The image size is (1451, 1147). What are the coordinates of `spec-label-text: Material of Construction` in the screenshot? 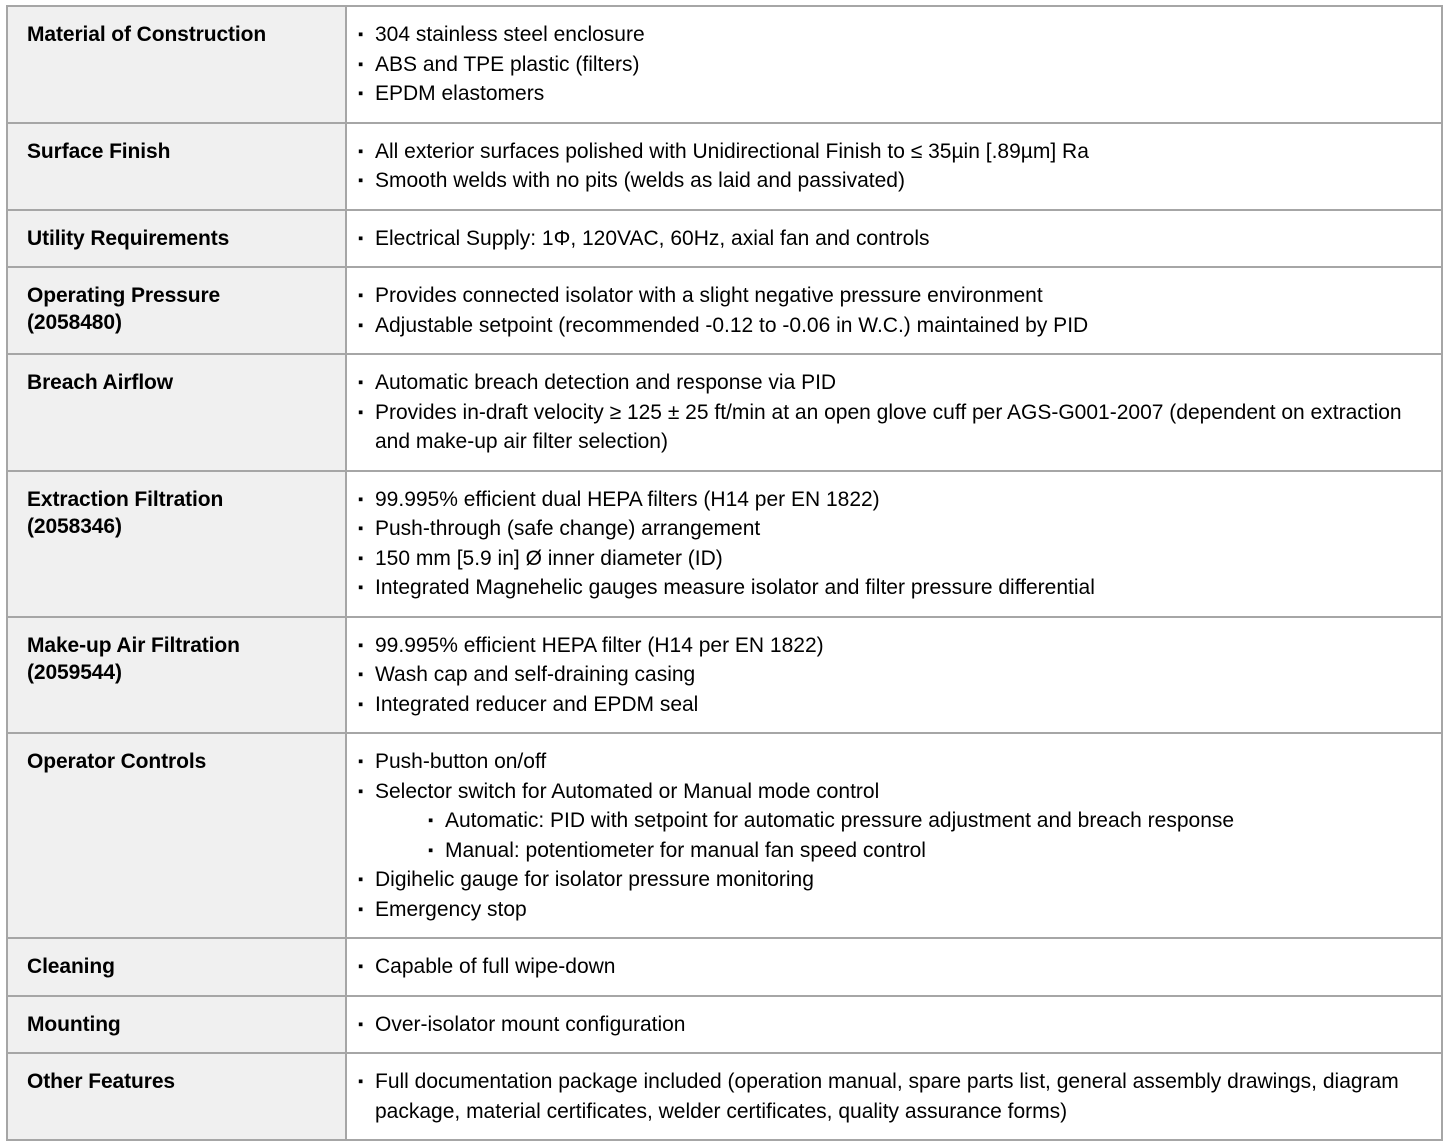 It's located at (147, 34).